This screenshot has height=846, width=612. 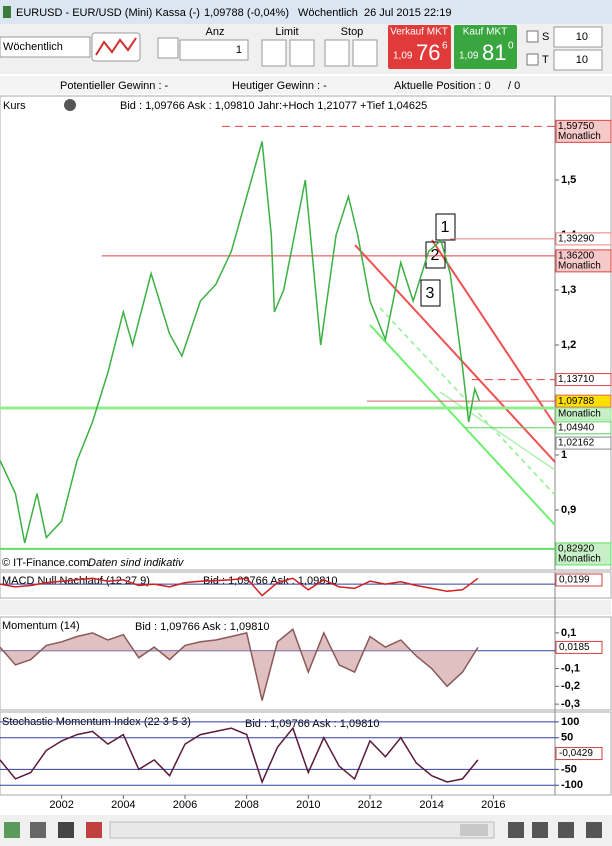 What do you see at coordinates (540, 830) in the screenshot?
I see `zoom-icon` at bounding box center [540, 830].